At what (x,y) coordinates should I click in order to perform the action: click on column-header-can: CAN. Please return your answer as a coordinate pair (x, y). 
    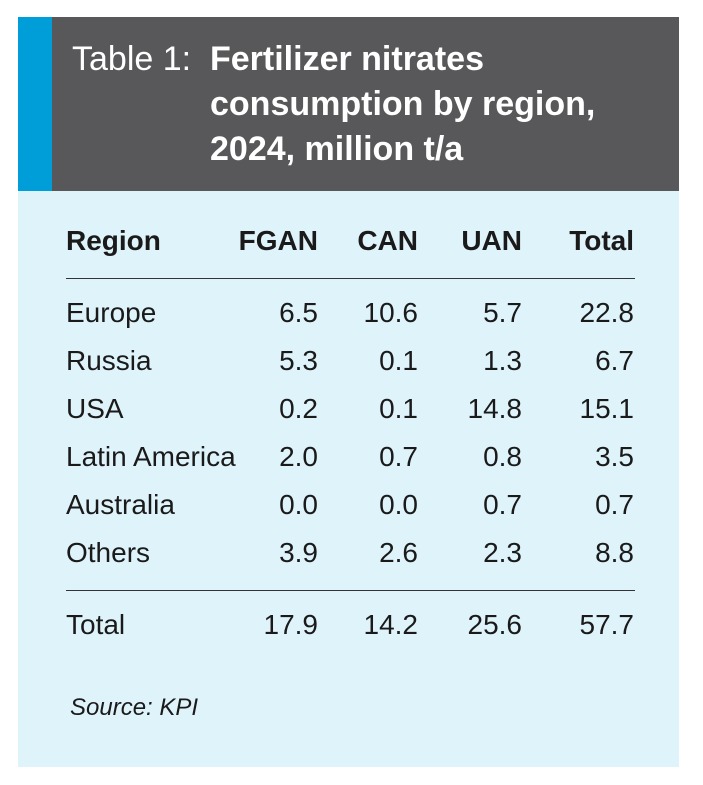
    Looking at the image, I should click on (387, 240).